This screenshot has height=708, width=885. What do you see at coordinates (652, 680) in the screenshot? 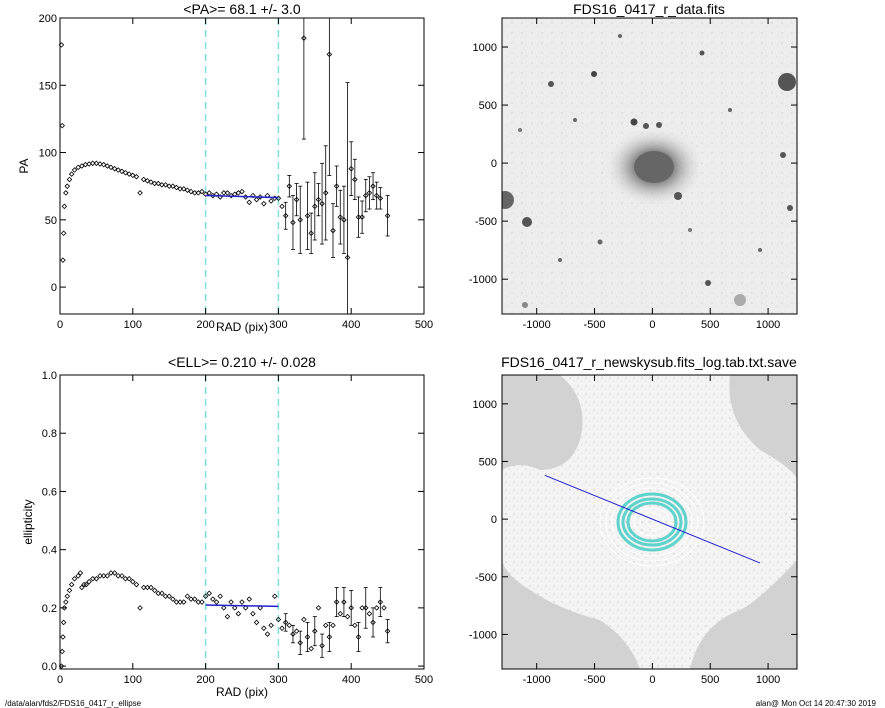
I see `skysub-image-x-tick-label: 0` at bounding box center [652, 680].